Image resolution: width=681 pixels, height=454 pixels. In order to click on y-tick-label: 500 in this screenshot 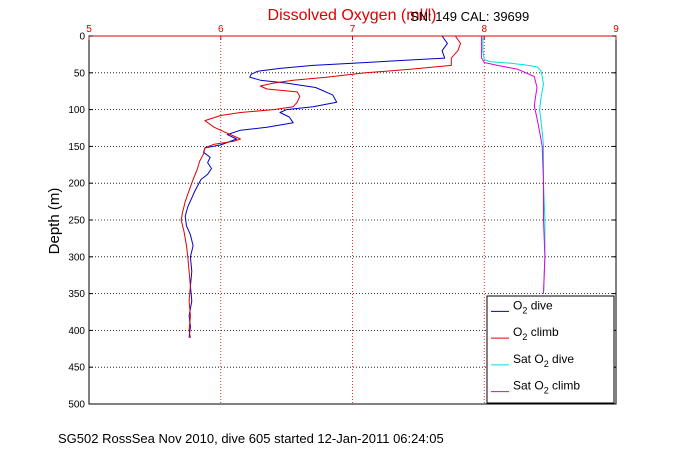, I will do `click(76, 405)`.